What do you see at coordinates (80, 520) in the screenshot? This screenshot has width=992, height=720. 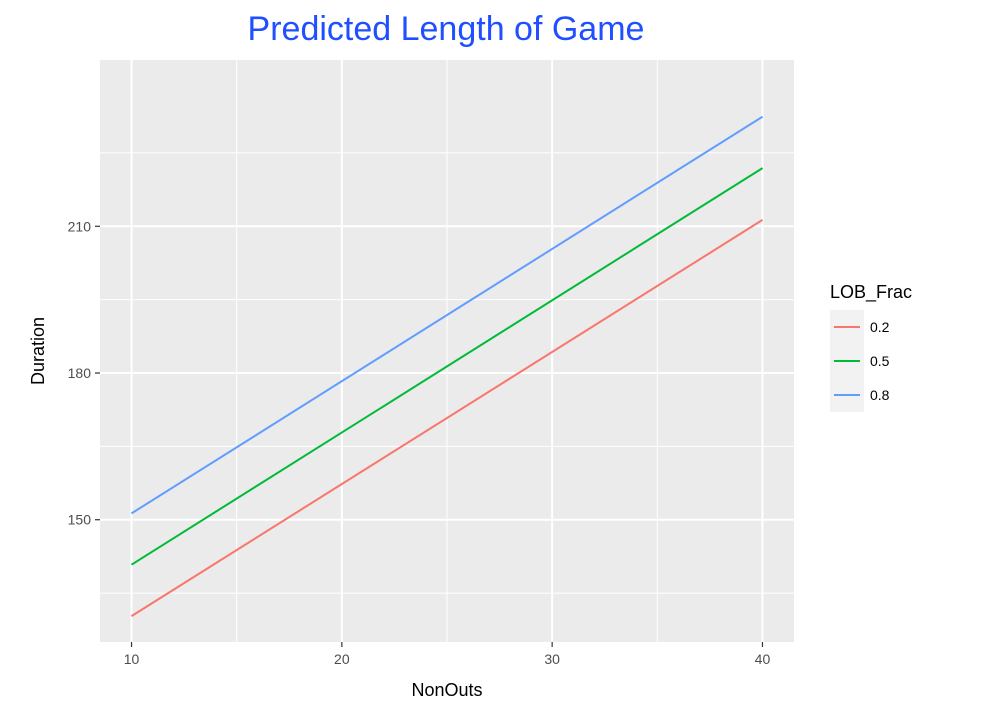 I see `y-tick-label: 150` at bounding box center [80, 520].